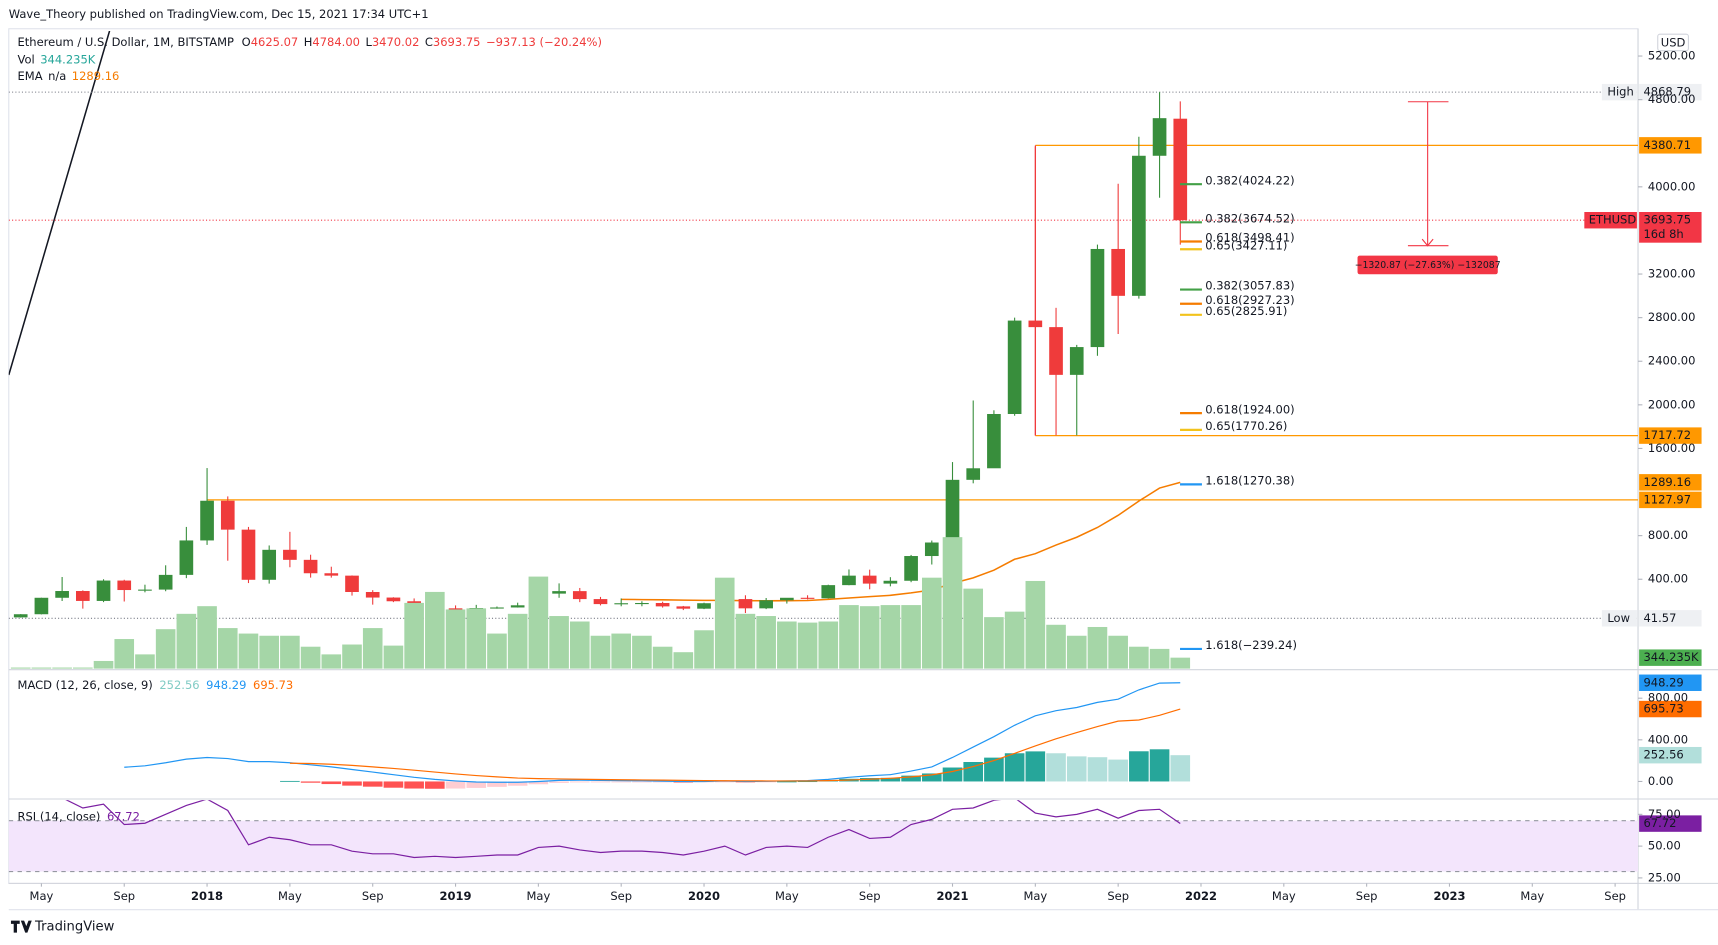  Describe the element at coordinates (1246, 245) in the screenshot. I see `fib-label: 0.65(3427.11)` at that location.